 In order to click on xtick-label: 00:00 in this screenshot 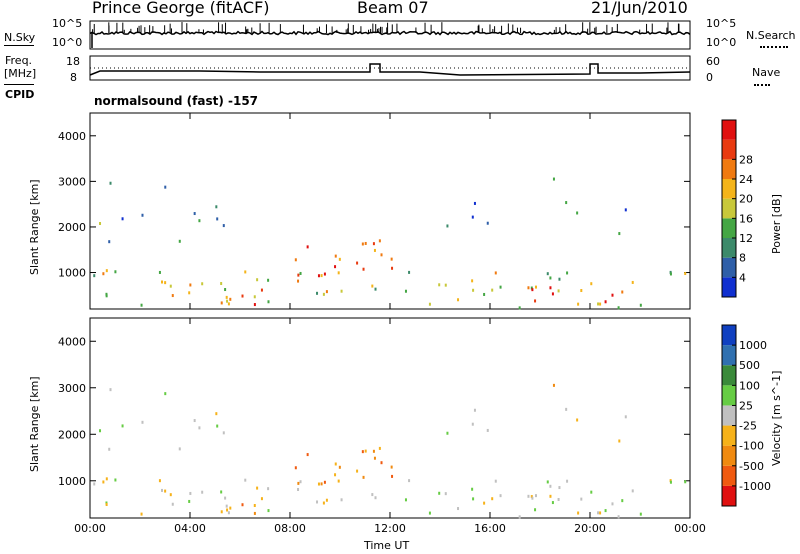, I will do `click(690, 528)`.